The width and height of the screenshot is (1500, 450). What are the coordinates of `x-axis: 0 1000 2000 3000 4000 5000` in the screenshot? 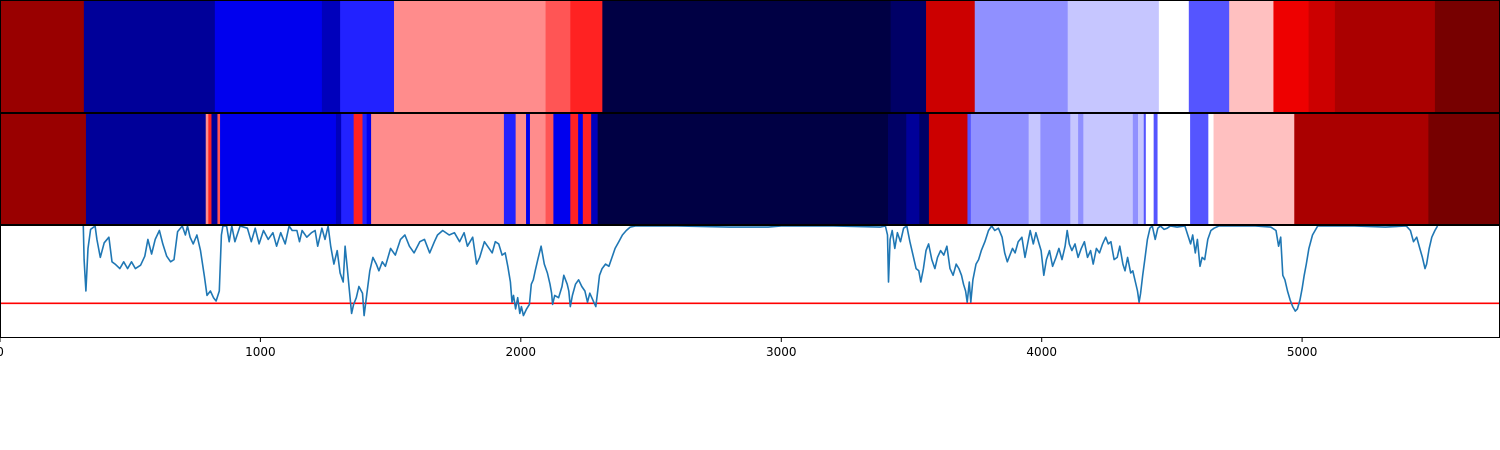 It's located at (658, 348).